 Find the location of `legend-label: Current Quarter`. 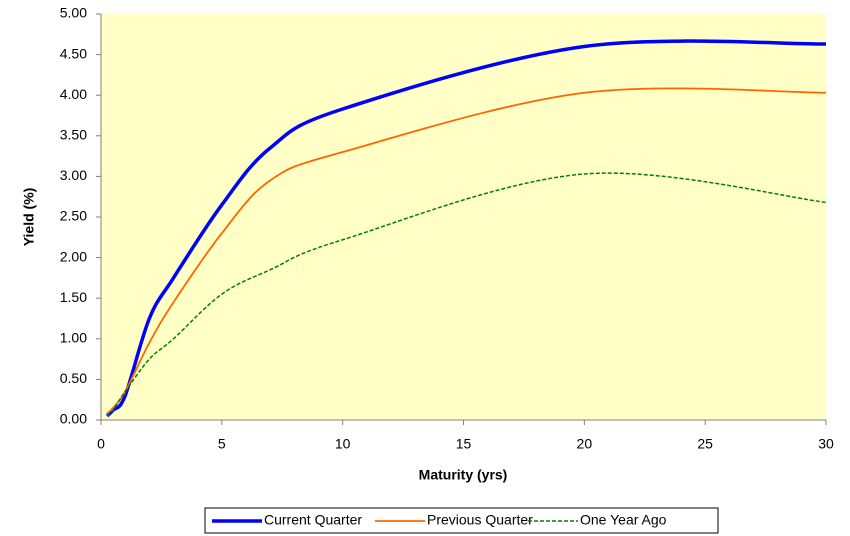

legend-label: Current Quarter is located at coordinates (313, 520).